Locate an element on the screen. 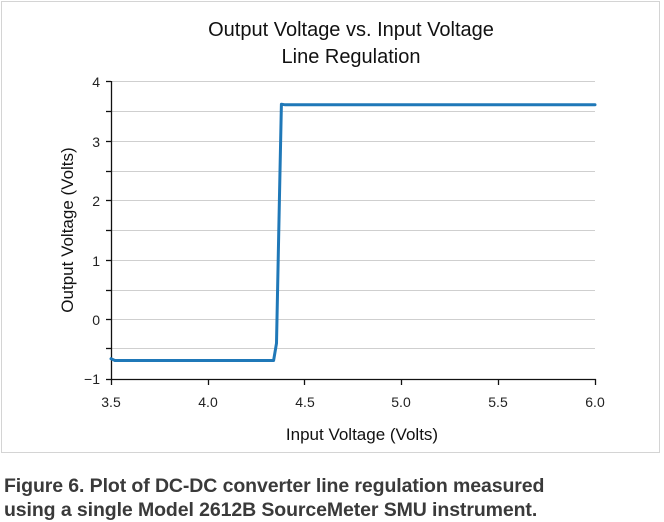 The width and height of the screenshot is (664, 522). x-tick-label: 6.0 is located at coordinates (595, 402).